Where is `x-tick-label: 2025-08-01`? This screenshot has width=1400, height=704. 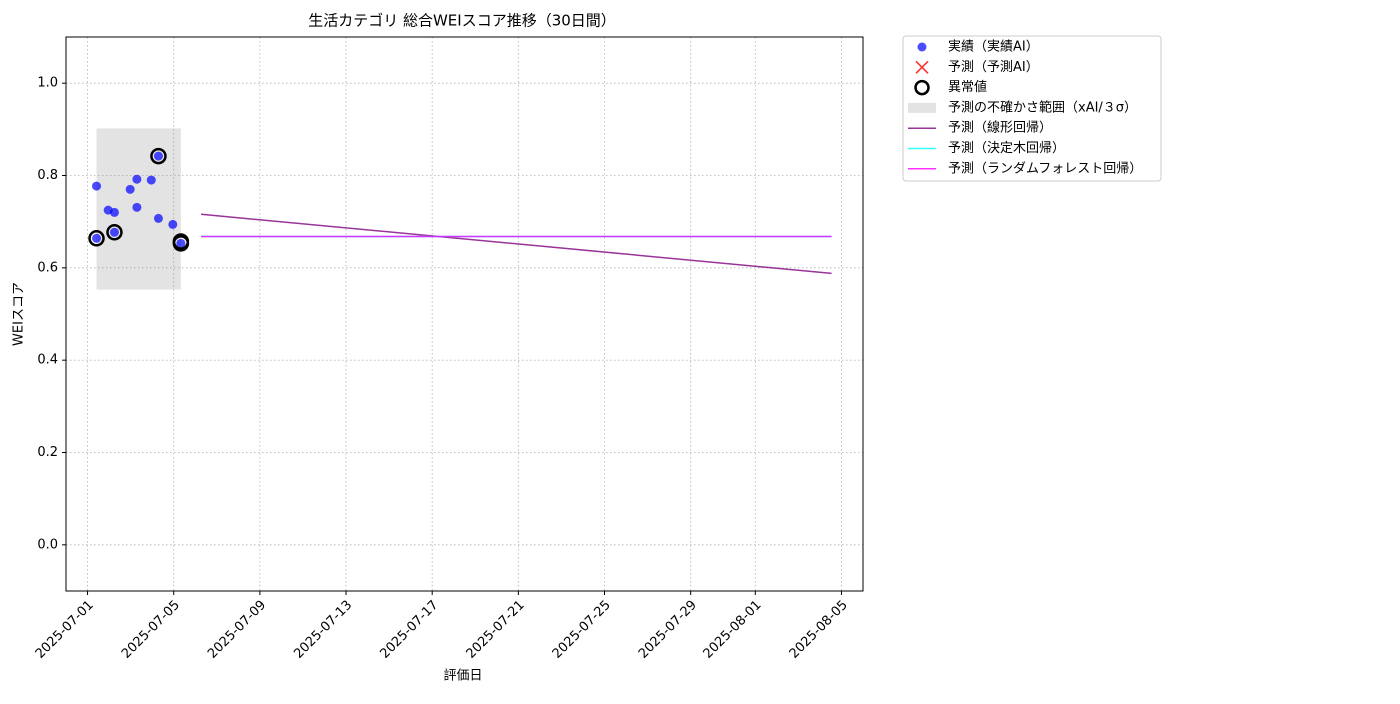 x-tick-label: 2025-08-01 is located at coordinates (733, 630).